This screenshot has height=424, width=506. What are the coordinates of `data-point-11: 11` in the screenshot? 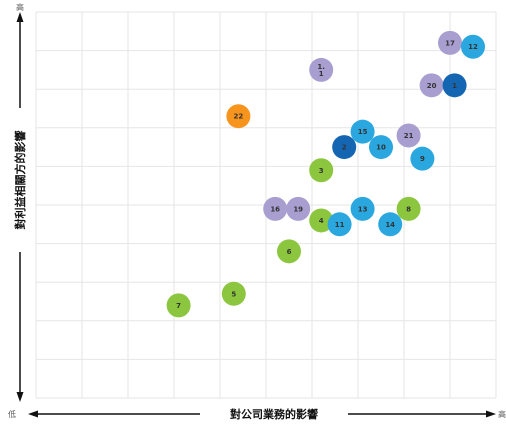 It's located at (340, 224).